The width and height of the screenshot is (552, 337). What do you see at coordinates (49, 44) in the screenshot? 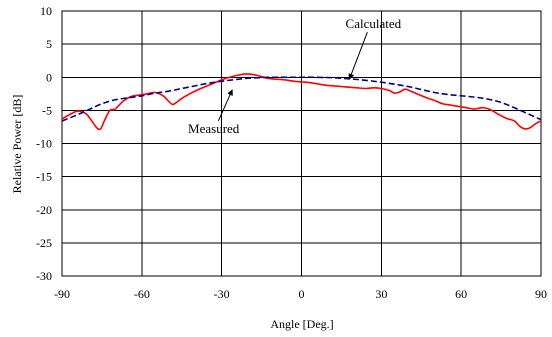
I see `y-tick-label: 5` at bounding box center [49, 44].